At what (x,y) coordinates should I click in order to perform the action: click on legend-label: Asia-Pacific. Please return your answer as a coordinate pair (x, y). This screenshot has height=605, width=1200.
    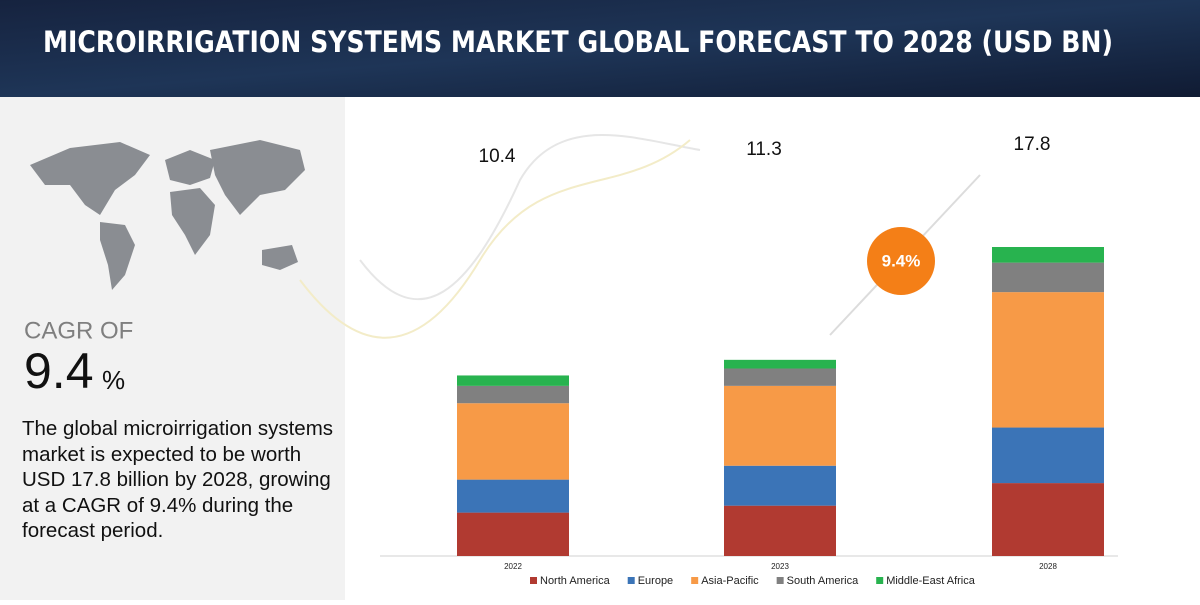
    Looking at the image, I should click on (730, 581).